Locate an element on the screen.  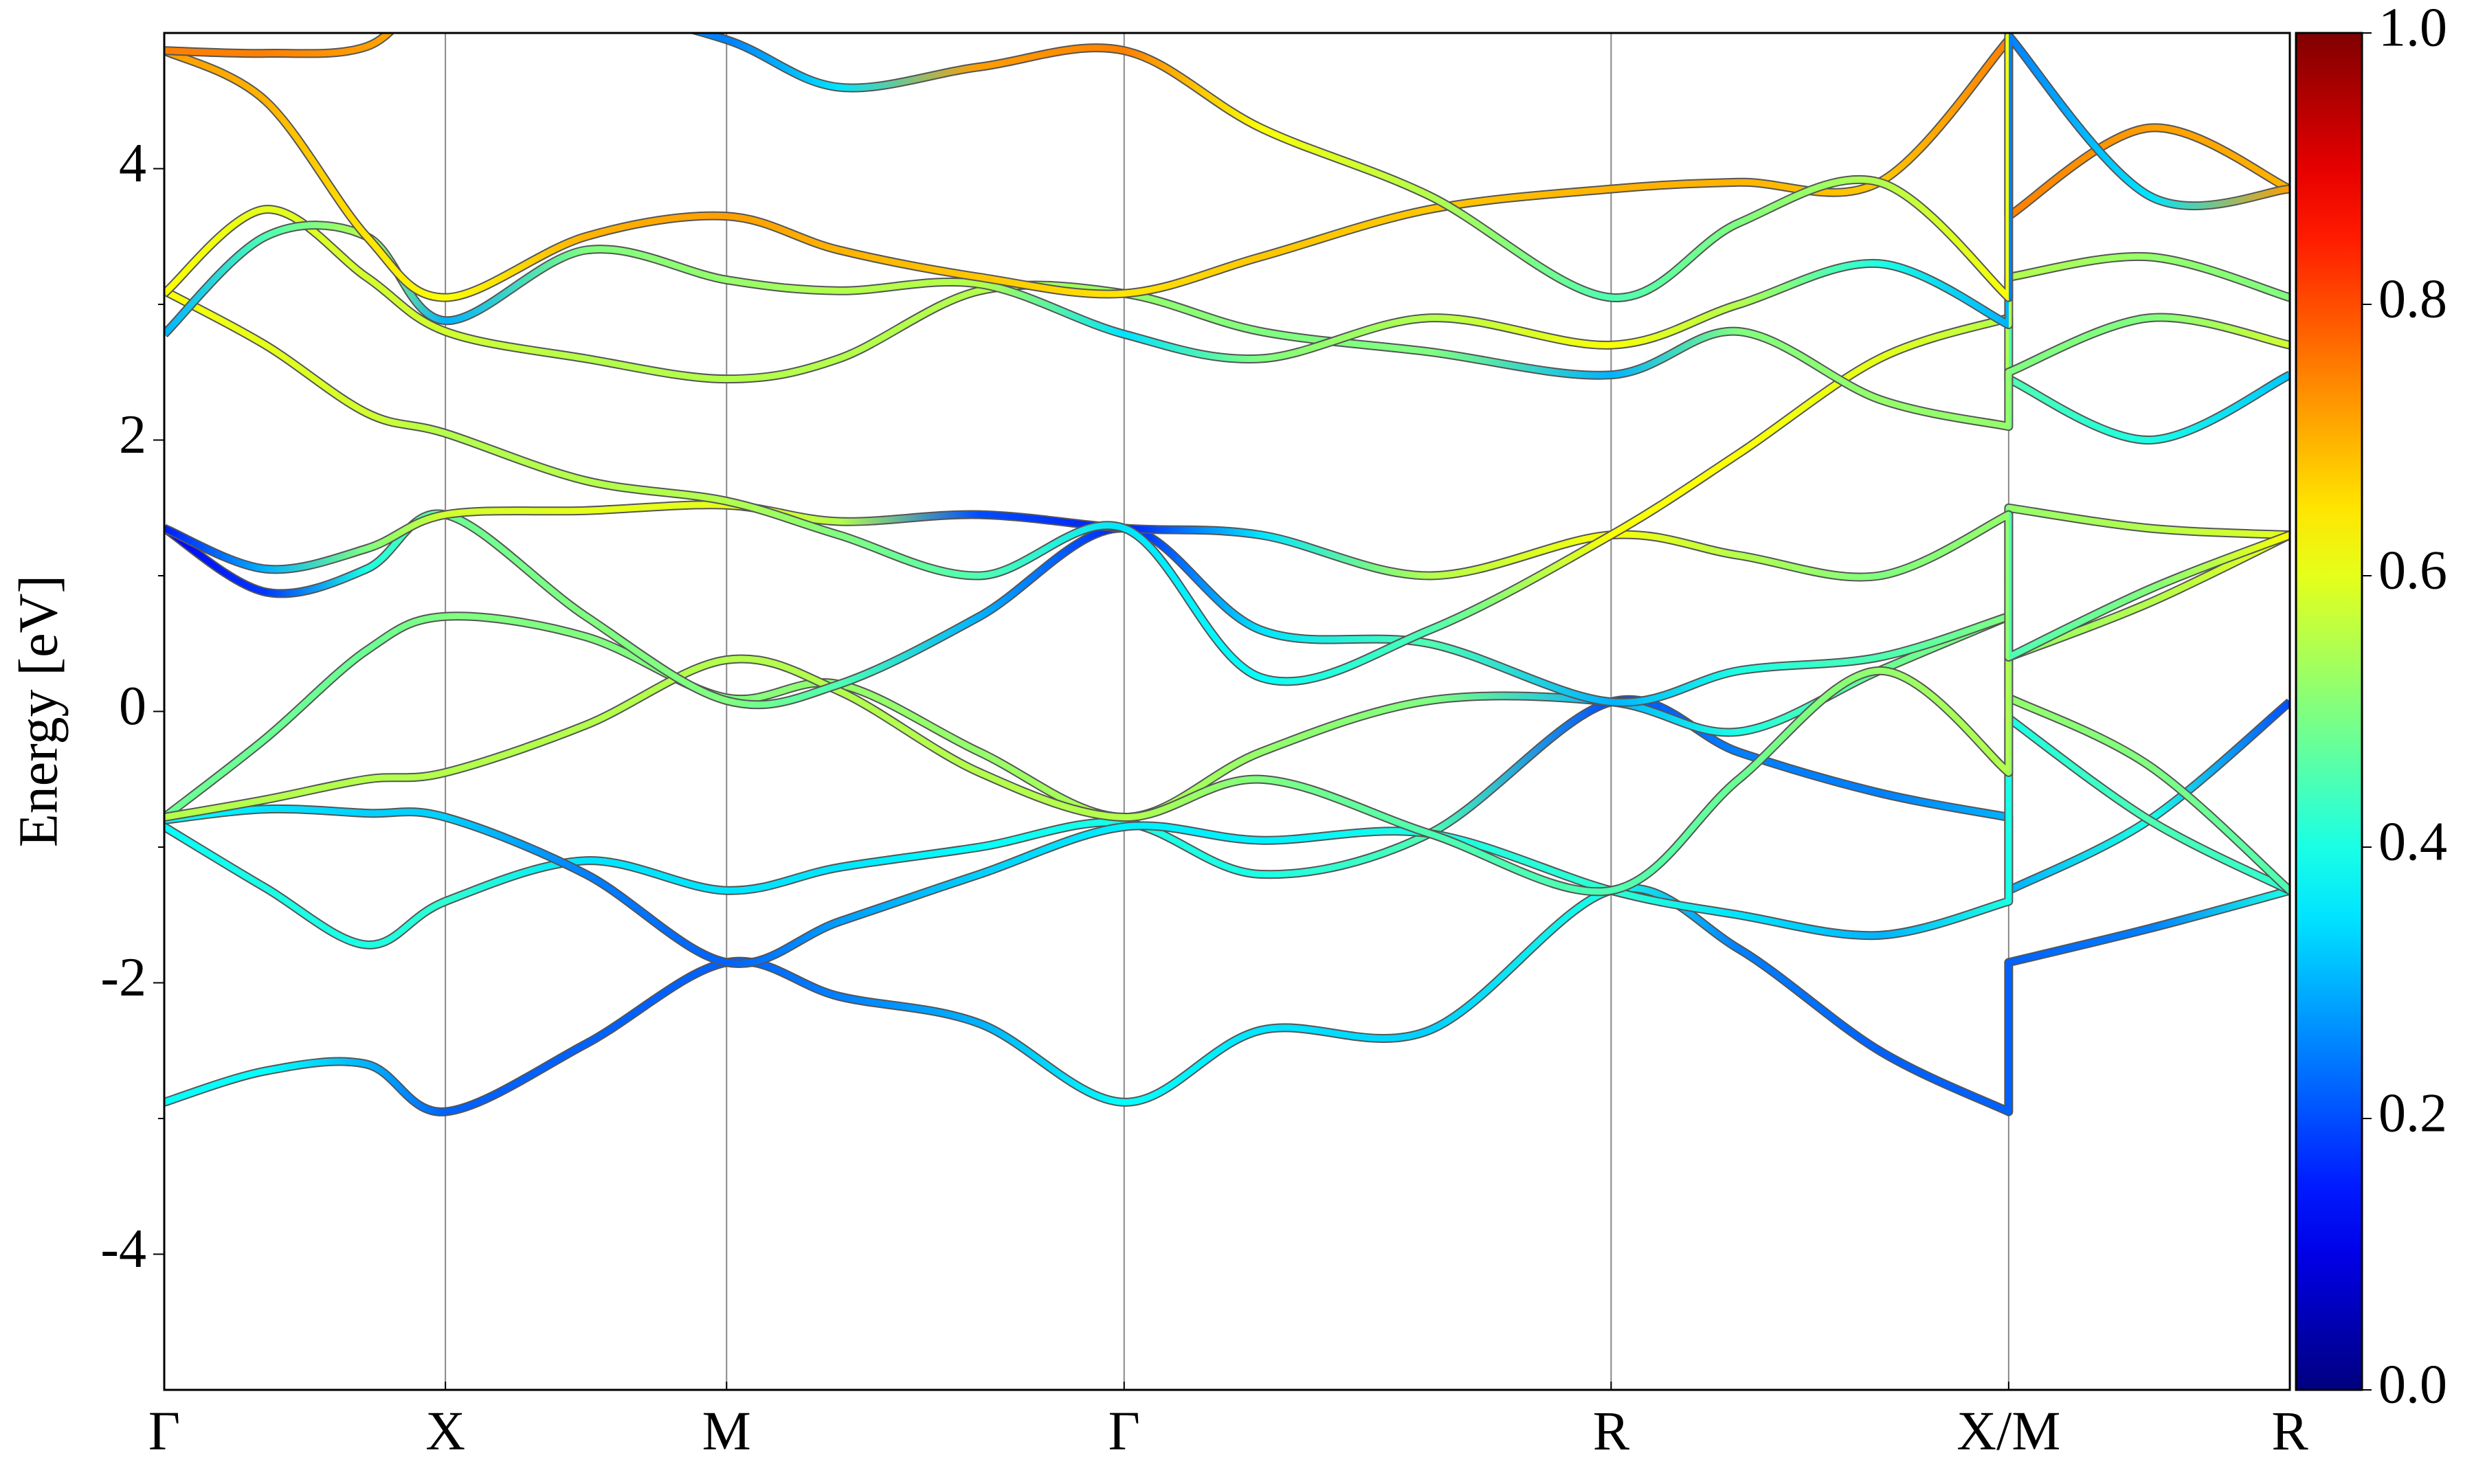
colorbar-tick-label: 1.0 is located at coordinates (2412, 29).